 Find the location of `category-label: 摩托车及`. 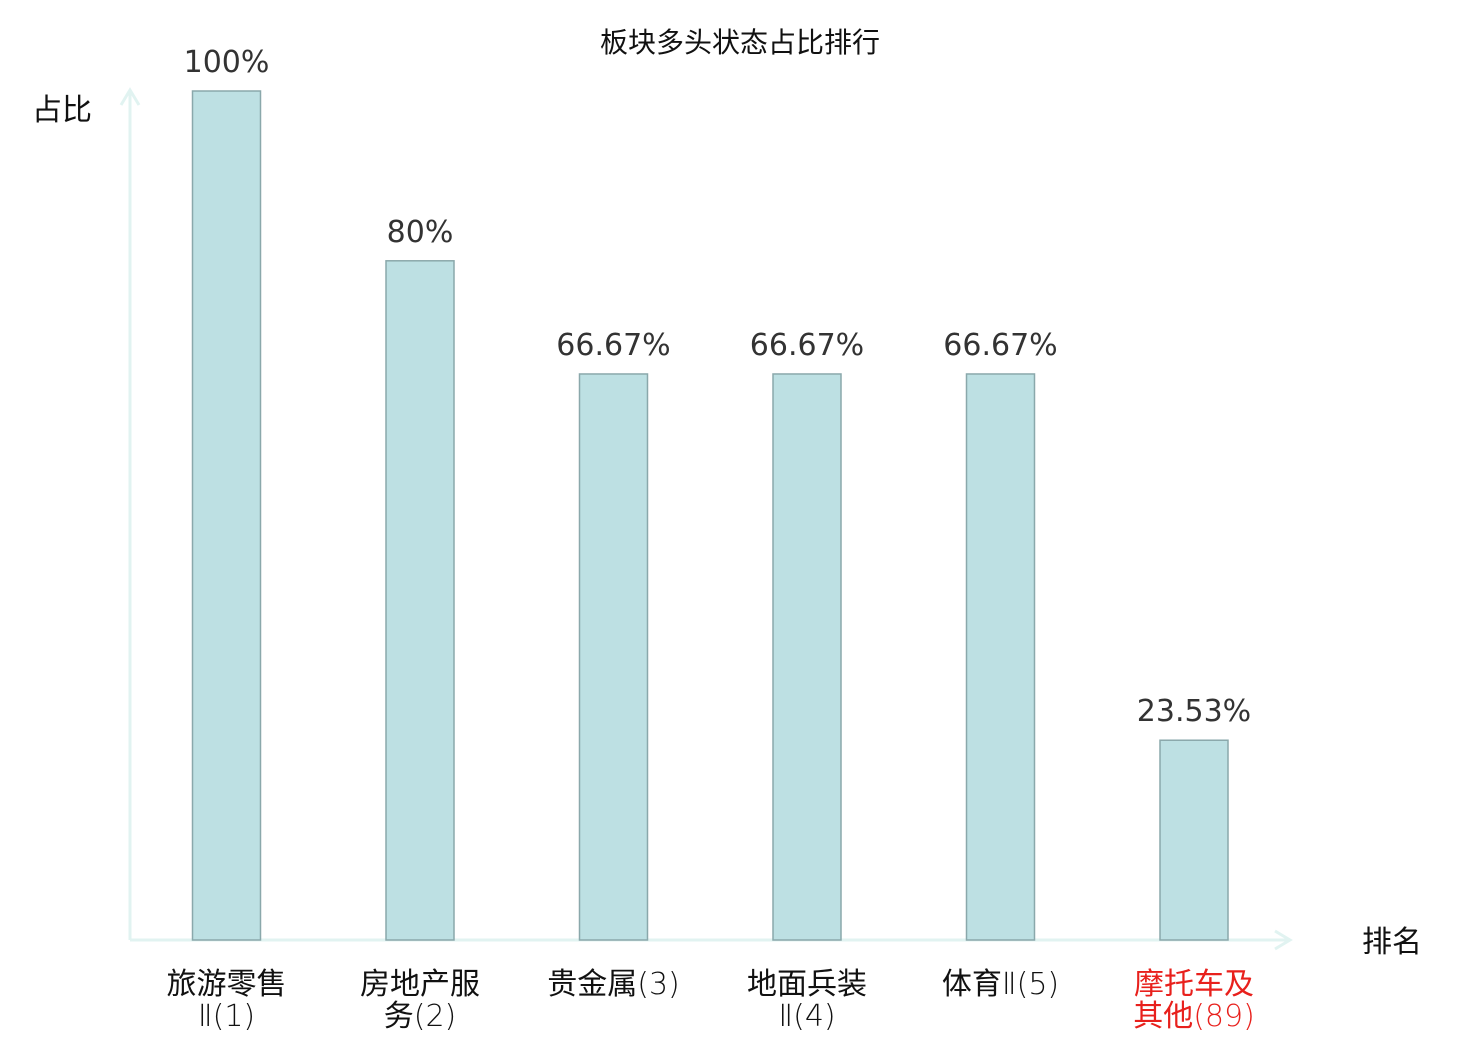

category-label: 摩托车及 is located at coordinates (1194, 984).